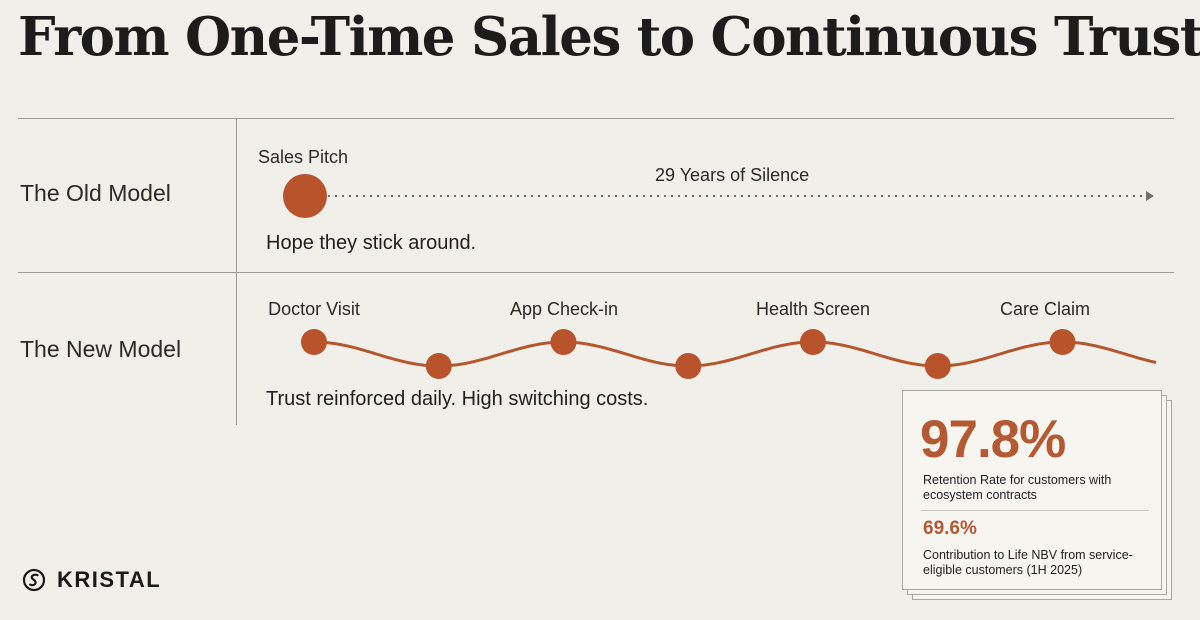  I want to click on app-check-in-node, so click(563, 342).